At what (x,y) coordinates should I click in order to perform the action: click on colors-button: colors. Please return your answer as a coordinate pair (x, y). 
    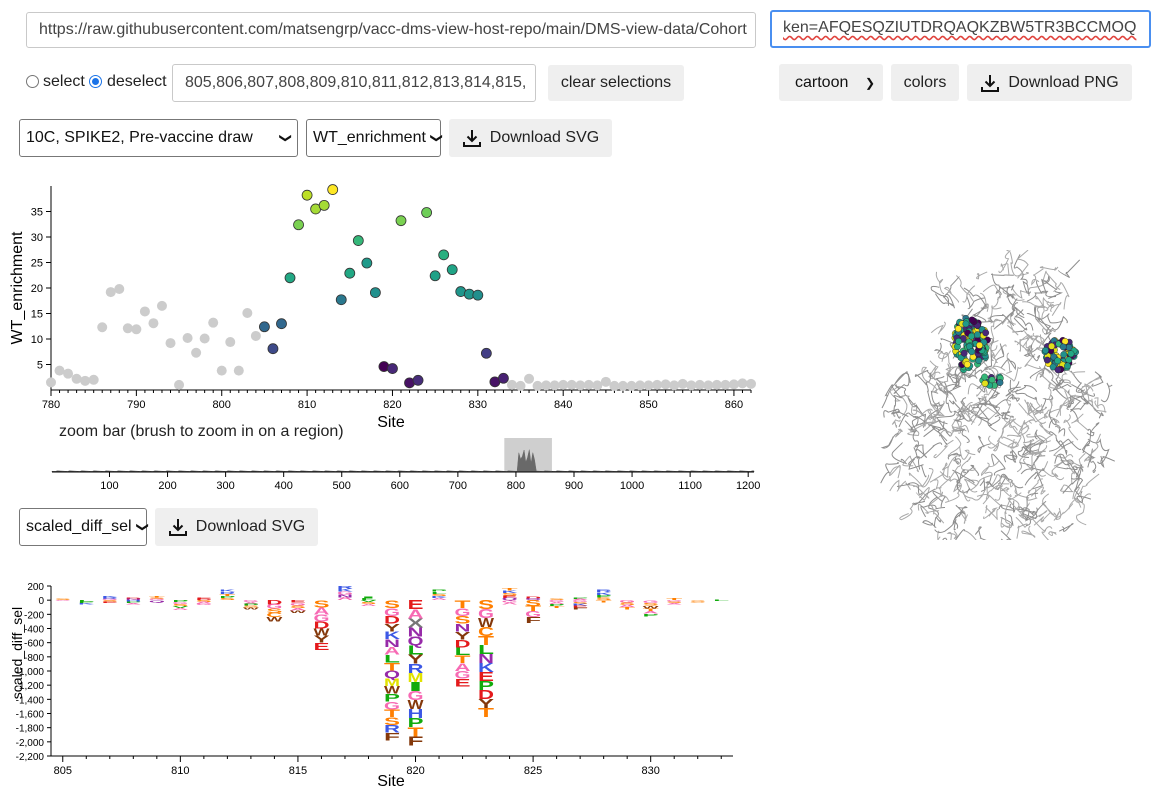
    Looking at the image, I should click on (925, 82).